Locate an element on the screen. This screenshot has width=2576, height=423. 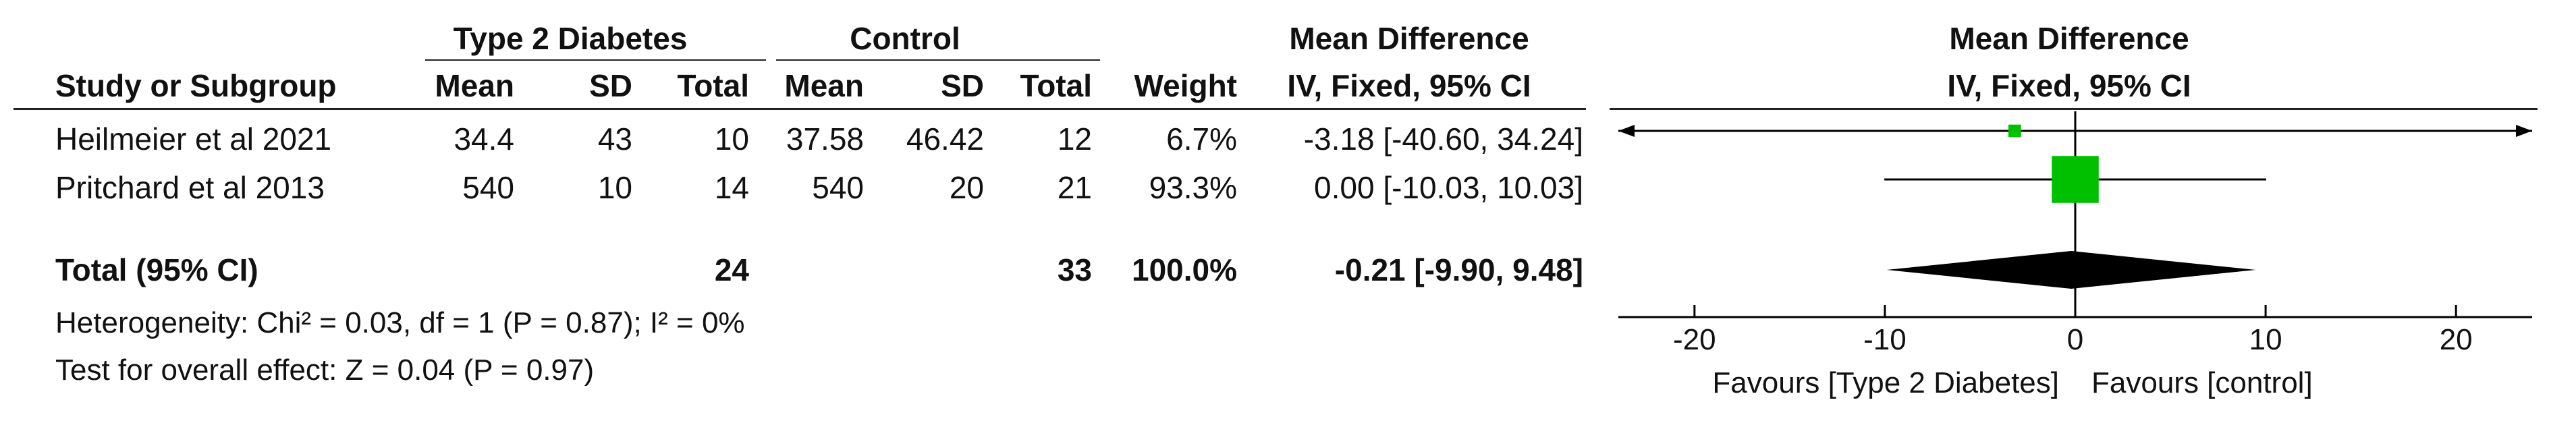
study-name-1: Heilmeier et al 2021 is located at coordinates (193, 139).